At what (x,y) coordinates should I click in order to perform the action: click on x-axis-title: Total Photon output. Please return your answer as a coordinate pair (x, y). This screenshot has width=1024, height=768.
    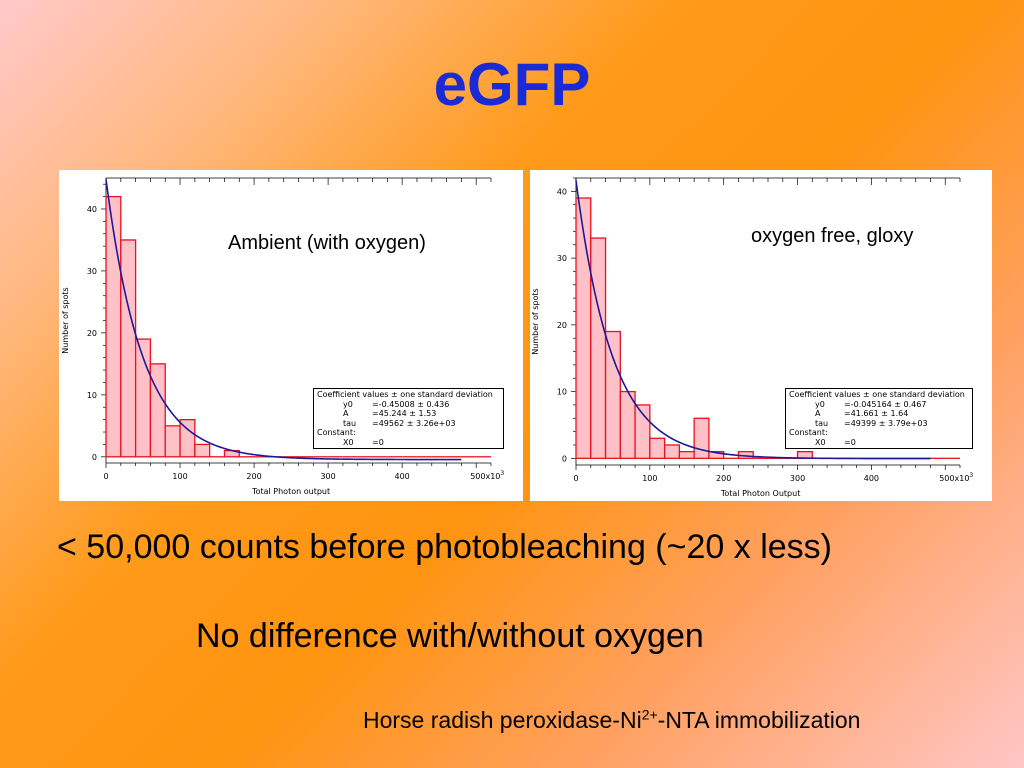
    Looking at the image, I should click on (290, 491).